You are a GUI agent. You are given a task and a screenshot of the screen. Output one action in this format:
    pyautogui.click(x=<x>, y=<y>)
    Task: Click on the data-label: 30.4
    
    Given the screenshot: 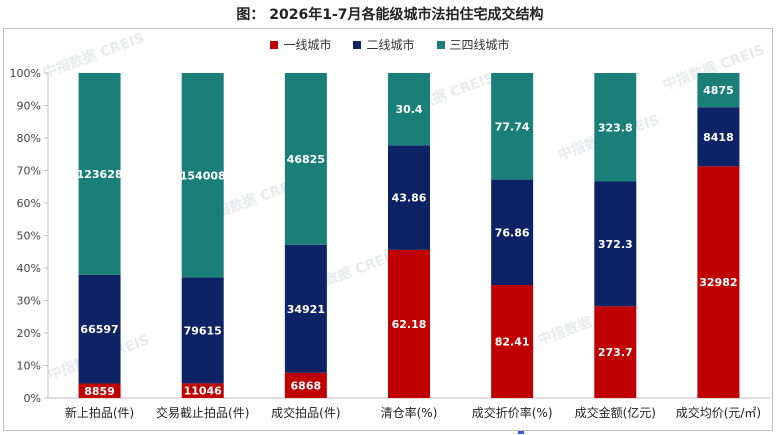 What is the action you would take?
    pyautogui.click(x=408, y=109)
    